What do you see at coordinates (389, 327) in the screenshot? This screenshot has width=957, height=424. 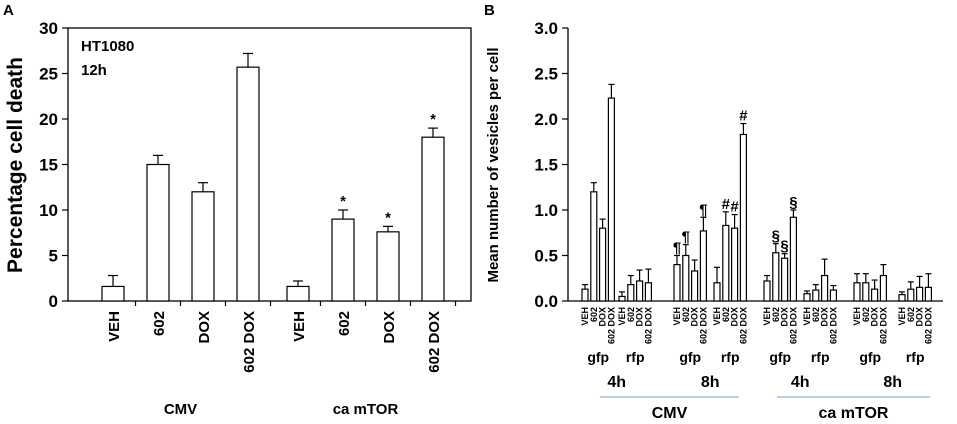 I see `panel-a-x-tick-label: DOX` at bounding box center [389, 327].